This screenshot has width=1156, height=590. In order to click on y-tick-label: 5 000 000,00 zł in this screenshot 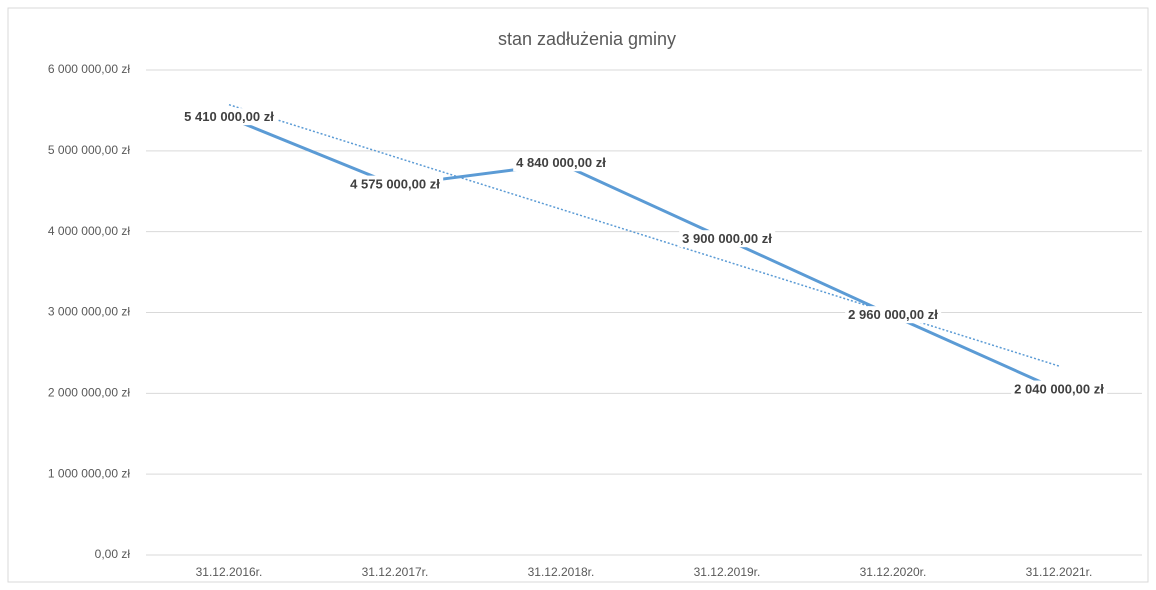, I will do `click(89, 150)`.